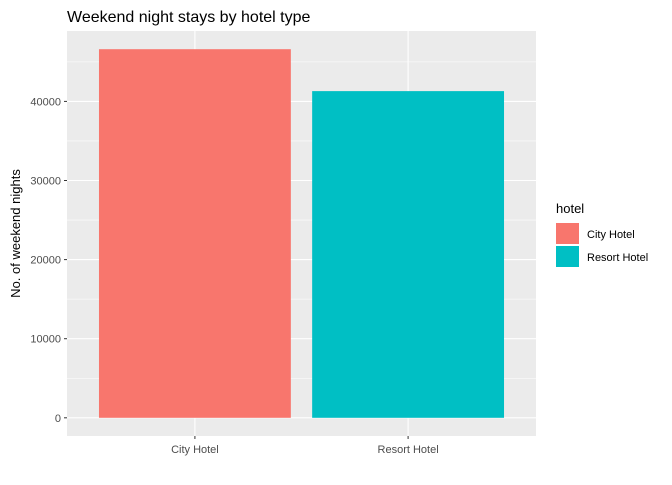 This screenshot has width=672, height=485. I want to click on legend-label: Resort Hotel, so click(617, 258).